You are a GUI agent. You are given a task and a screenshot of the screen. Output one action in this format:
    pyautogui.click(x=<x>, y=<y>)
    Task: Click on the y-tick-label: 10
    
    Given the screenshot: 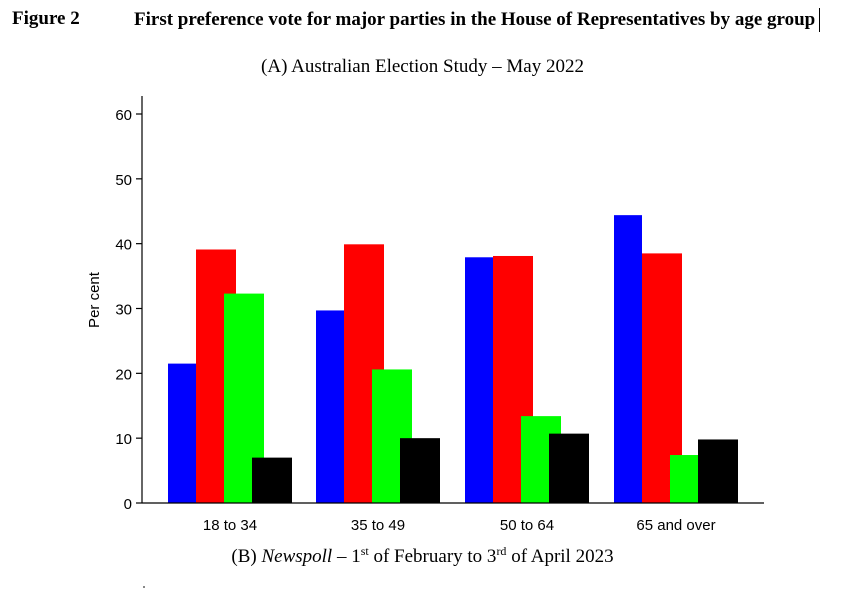 What is the action you would take?
    pyautogui.click(x=123, y=439)
    